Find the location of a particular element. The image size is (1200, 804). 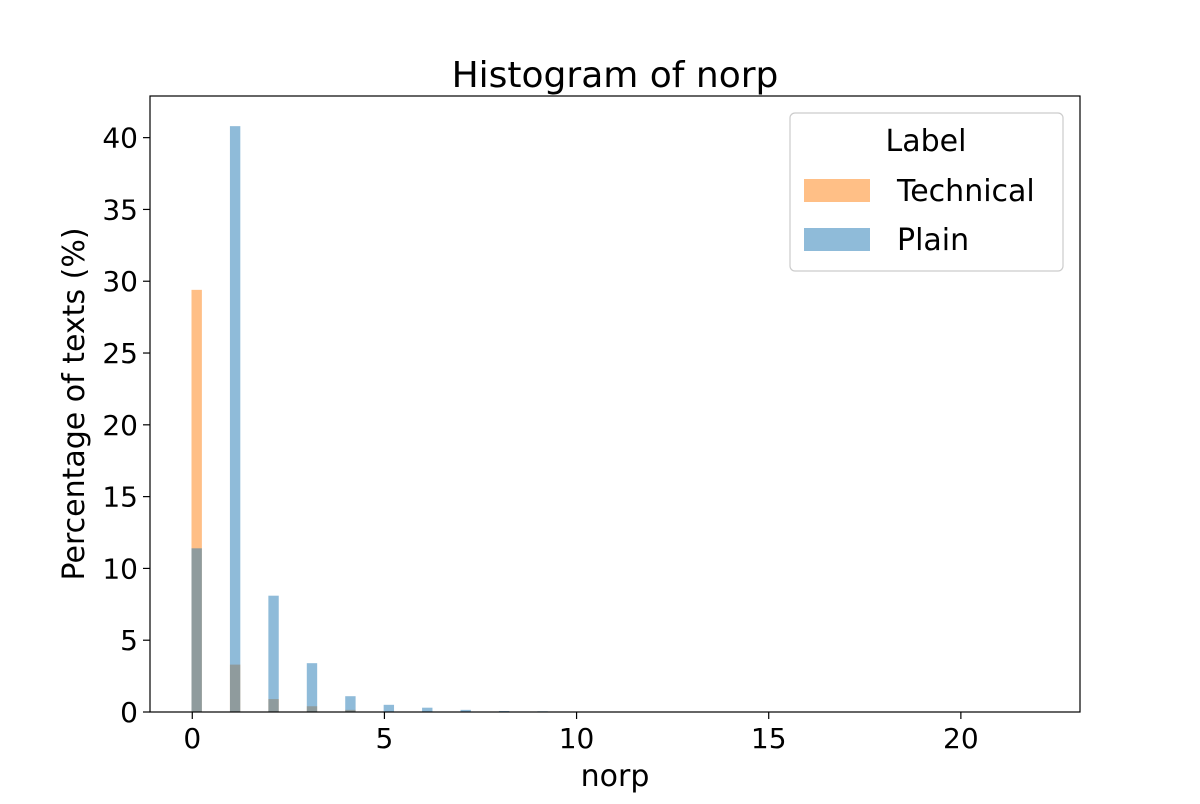

legend: Label Technical Plain is located at coordinates (926, 192).